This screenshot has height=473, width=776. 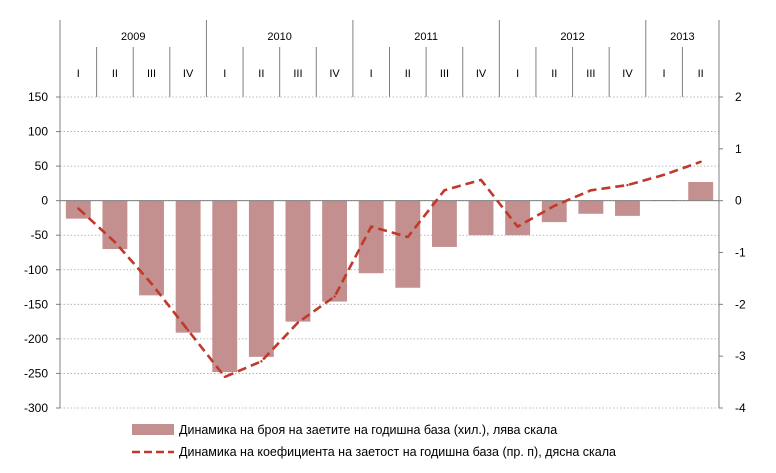 What do you see at coordinates (682, 37) in the screenshot?
I see `year-label: 2013` at bounding box center [682, 37].